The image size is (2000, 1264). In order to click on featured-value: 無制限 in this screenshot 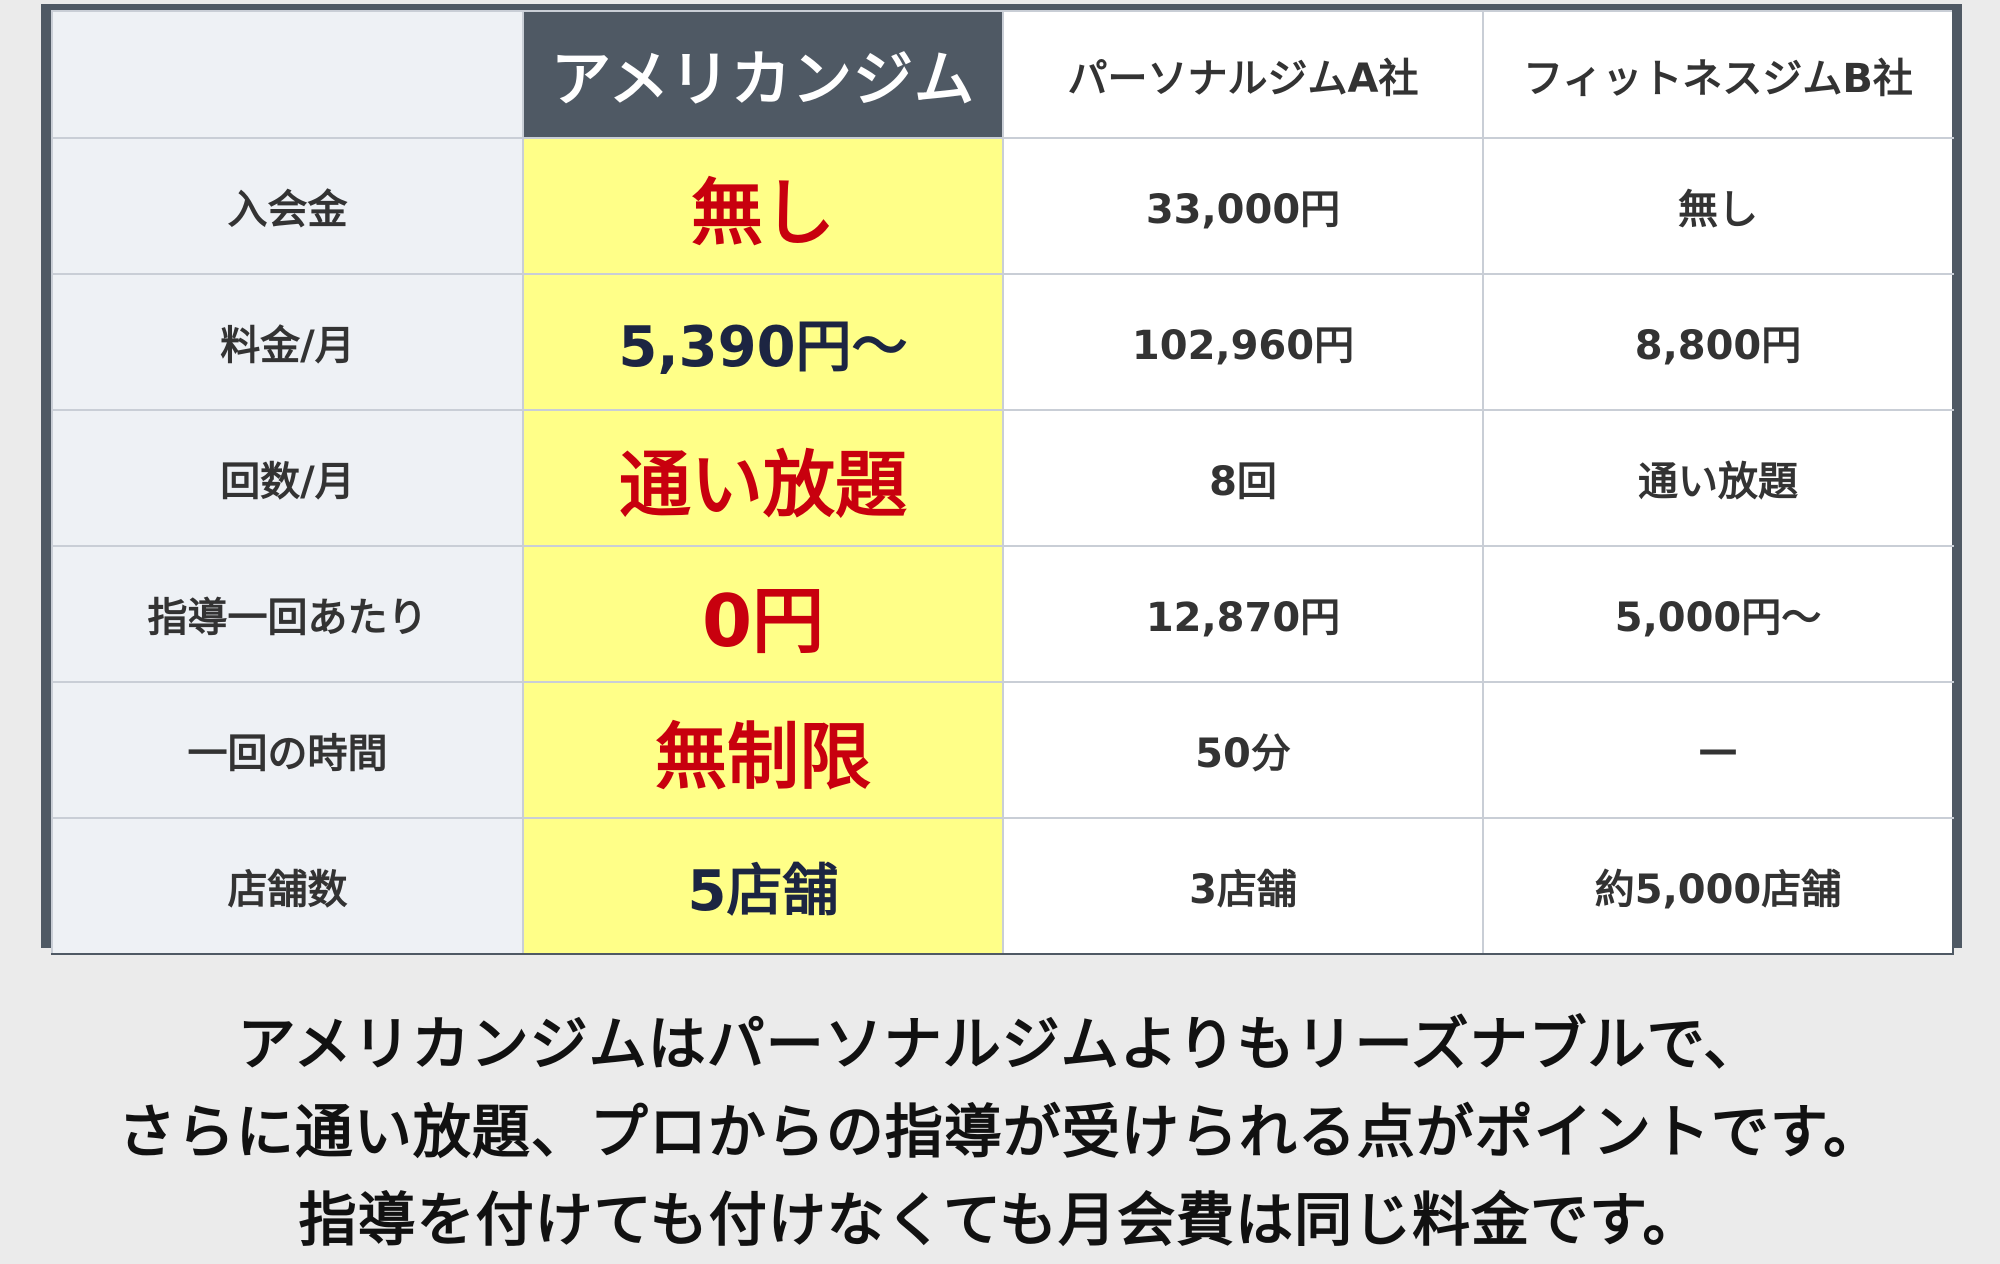, I will do `click(763, 750)`.